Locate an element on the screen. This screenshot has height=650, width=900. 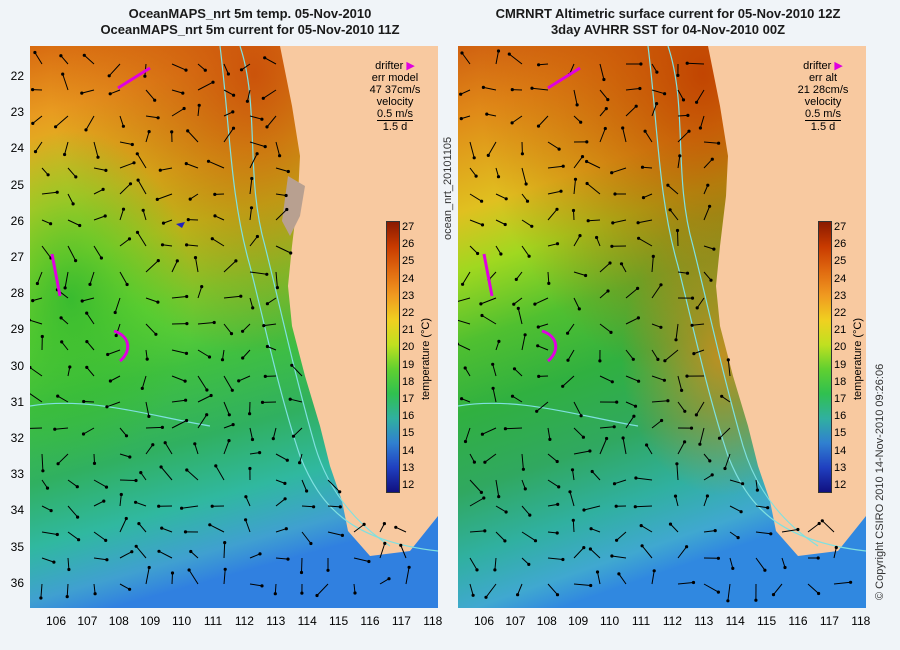
longitude-tick-label: 106 is located at coordinates (56, 621).